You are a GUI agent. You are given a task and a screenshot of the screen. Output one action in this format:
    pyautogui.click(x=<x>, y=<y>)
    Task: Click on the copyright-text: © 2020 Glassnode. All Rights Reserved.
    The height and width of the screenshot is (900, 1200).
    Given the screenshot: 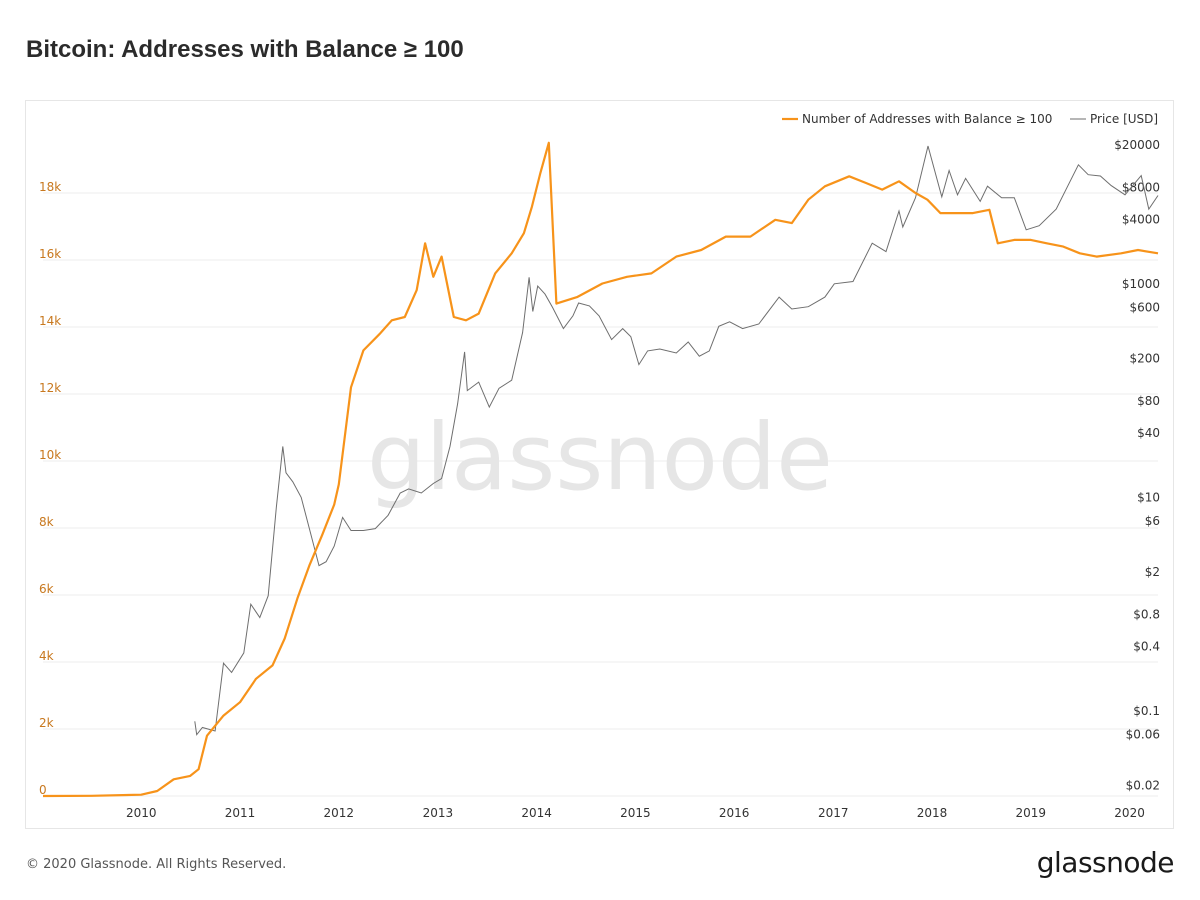 What is the action you would take?
    pyautogui.click(x=156, y=864)
    